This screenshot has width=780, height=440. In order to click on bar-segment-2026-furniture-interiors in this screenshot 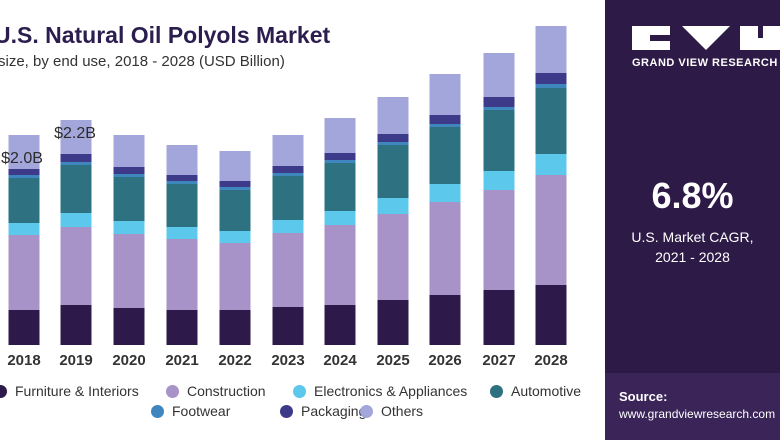, I will do `click(445, 320)`.